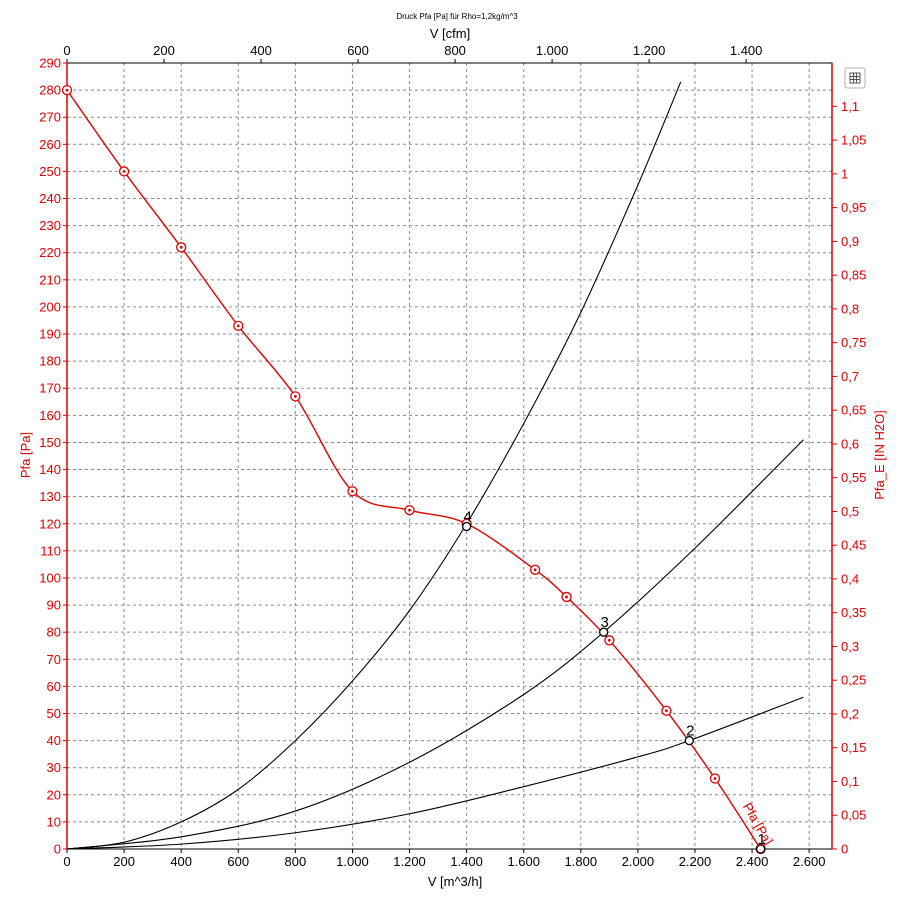  What do you see at coordinates (850, 781) in the screenshot?
I see `y2-tick-label: 0,1` at bounding box center [850, 781].